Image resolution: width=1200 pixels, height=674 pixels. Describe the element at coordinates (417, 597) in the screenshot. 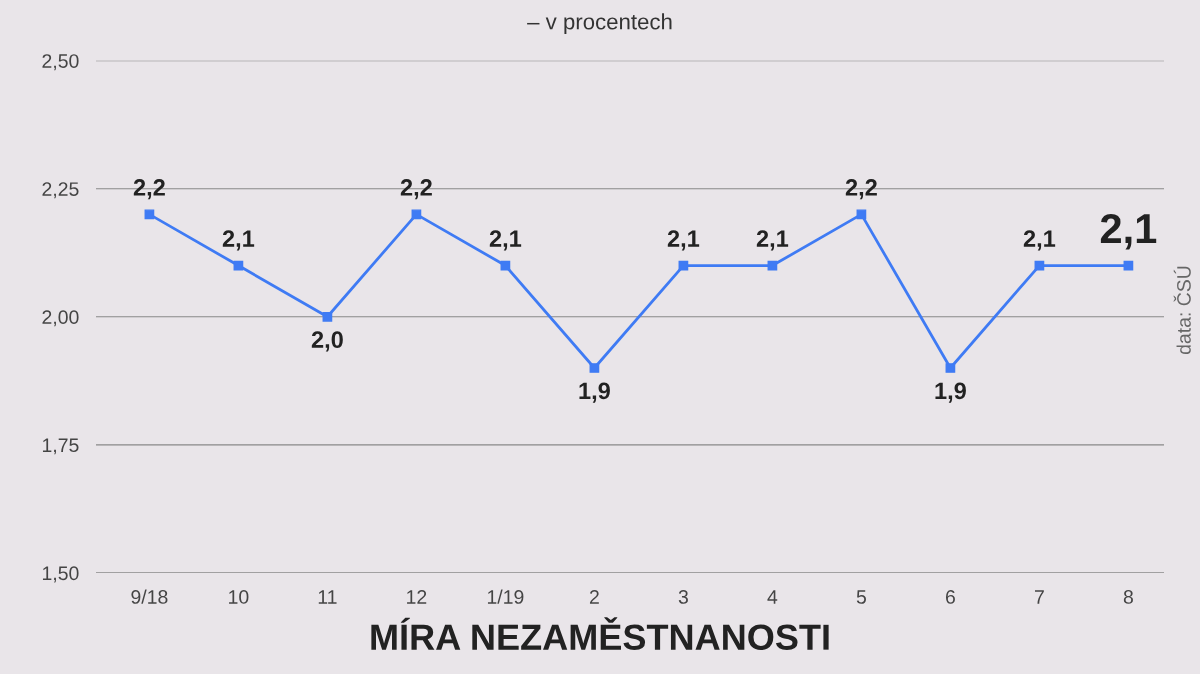

I see `x-tick-label: 12` at that location.